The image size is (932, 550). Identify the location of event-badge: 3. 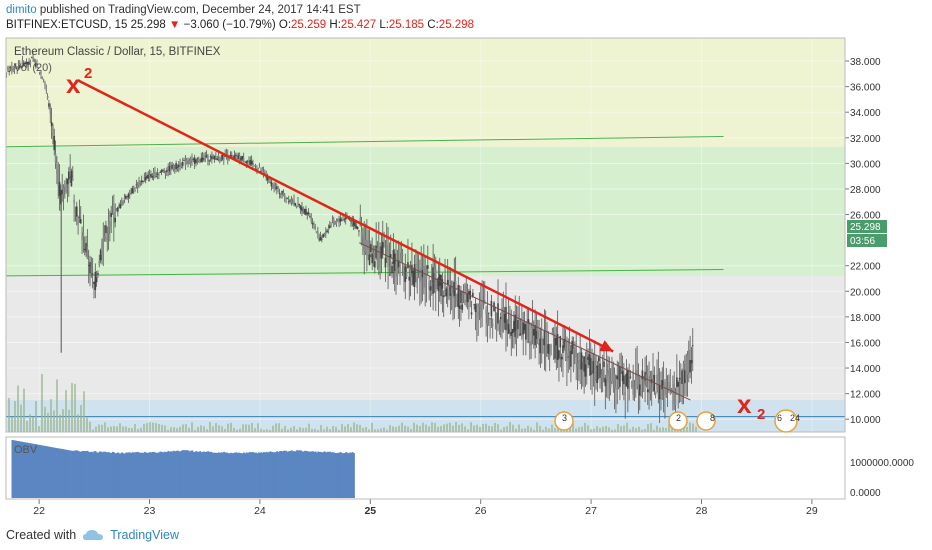
(564, 421).